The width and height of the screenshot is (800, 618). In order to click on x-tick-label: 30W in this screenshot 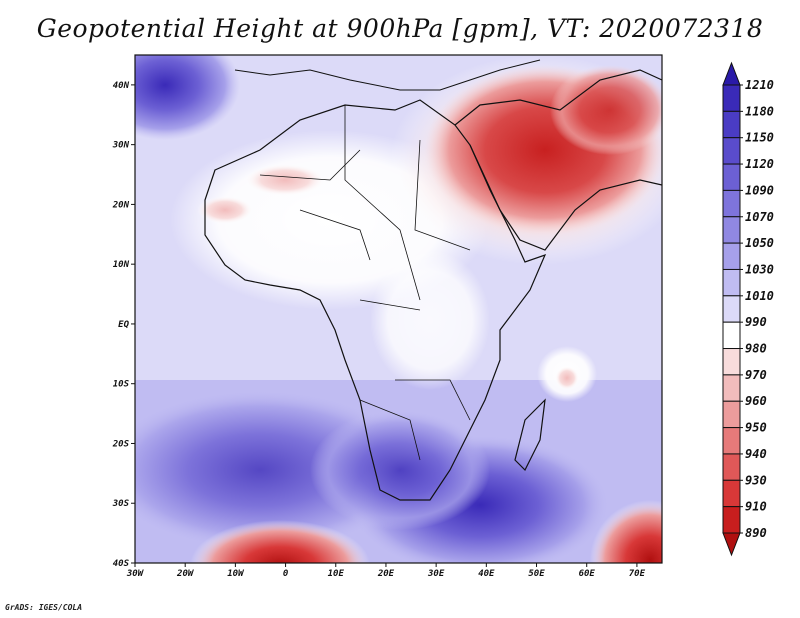, I will do `click(135, 574)`.